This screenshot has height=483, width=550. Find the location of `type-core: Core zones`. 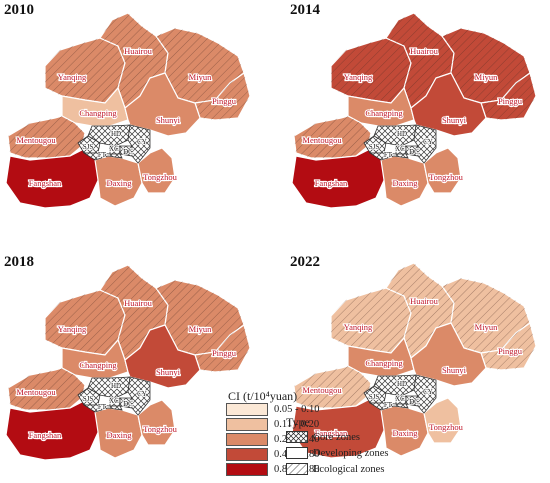

type-core: Core zones is located at coordinates (323, 437).